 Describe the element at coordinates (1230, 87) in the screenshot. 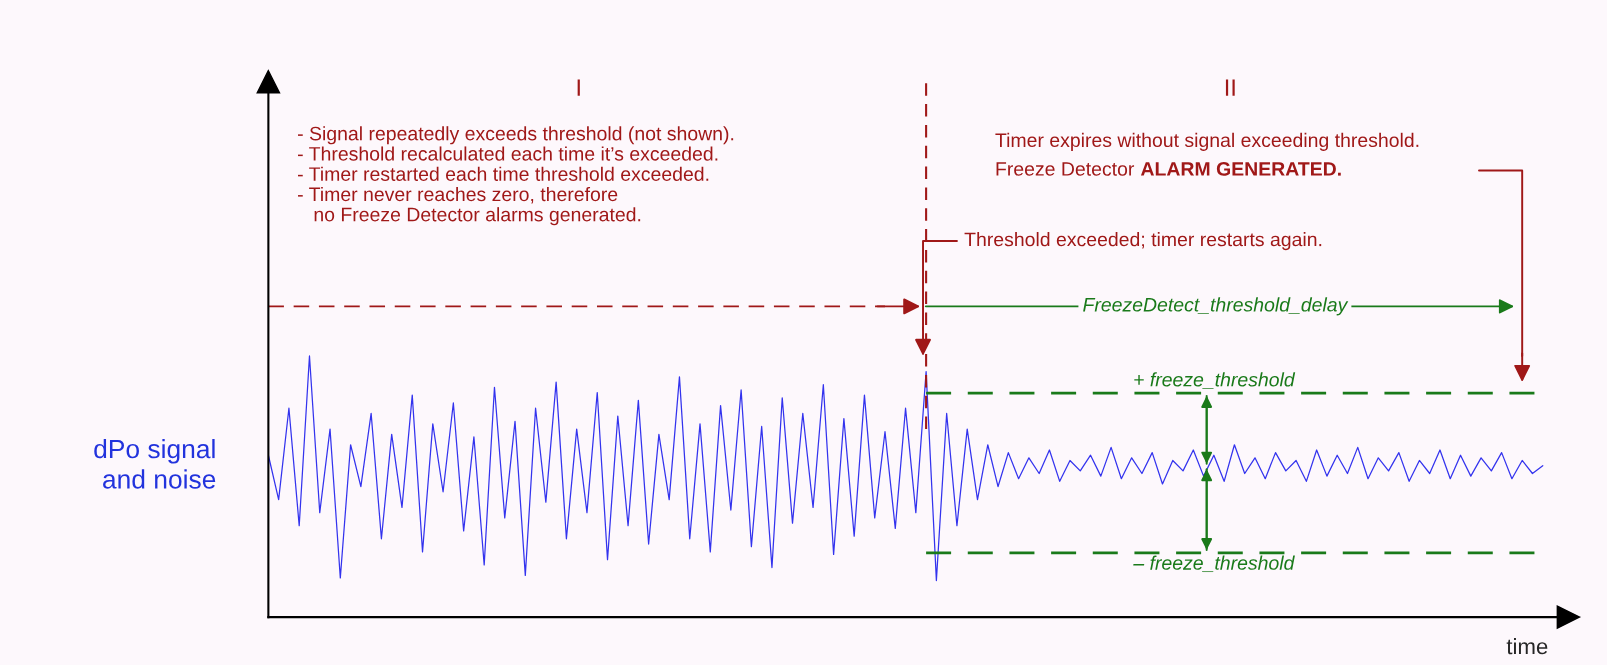

I see `text: II` at that location.